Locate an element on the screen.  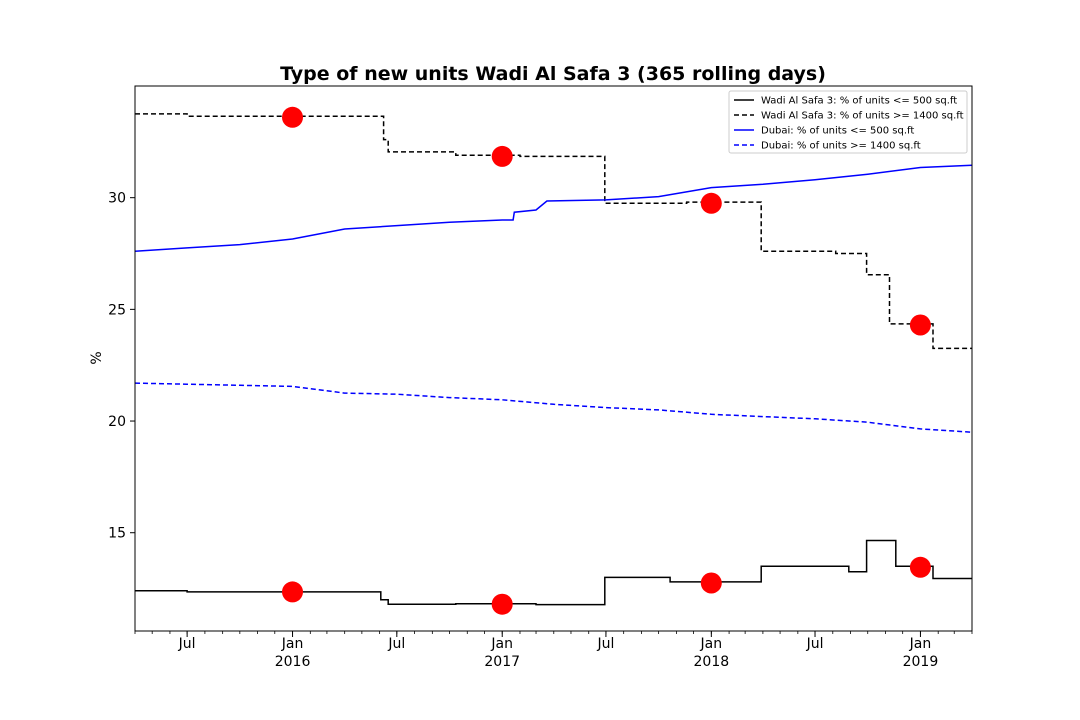
legend-entry-2: Wadi Al Safa 3: % of units >= 1400 sq.ft is located at coordinates (862, 116).